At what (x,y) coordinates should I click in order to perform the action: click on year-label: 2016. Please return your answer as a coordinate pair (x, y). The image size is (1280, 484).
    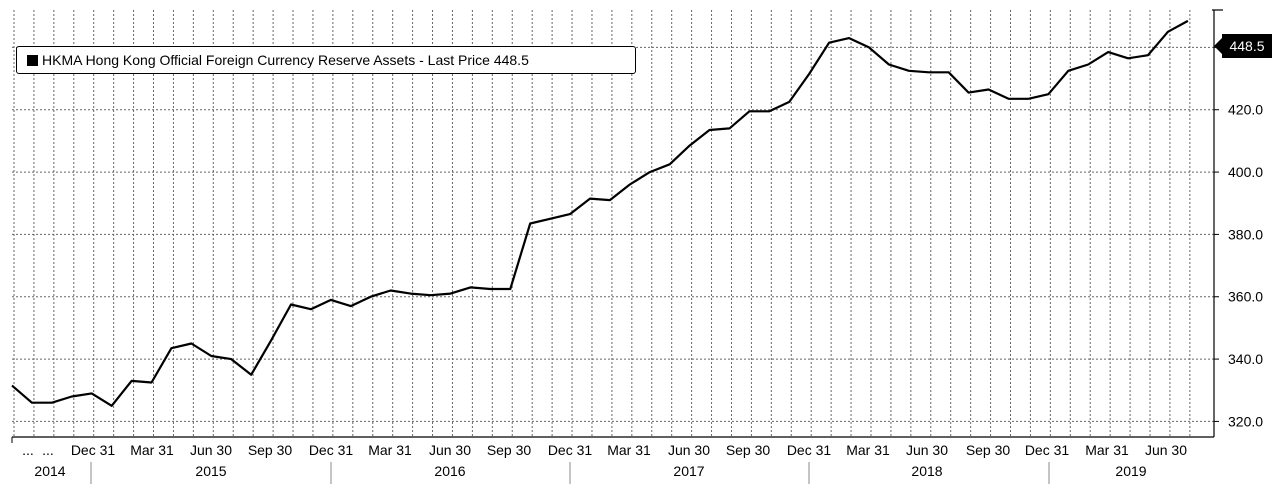
    Looking at the image, I should click on (449, 471).